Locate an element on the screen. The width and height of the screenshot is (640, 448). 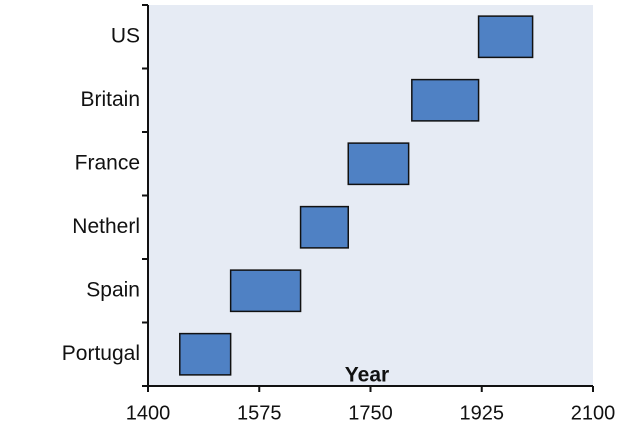
x-tick-label: 2100 is located at coordinates (593, 413).